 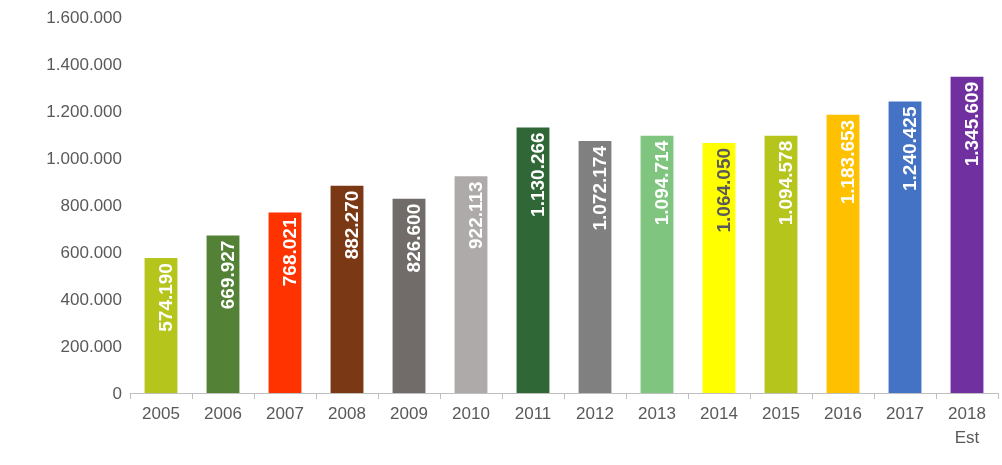 I want to click on x-tick-label: 2011, so click(x=533, y=413).